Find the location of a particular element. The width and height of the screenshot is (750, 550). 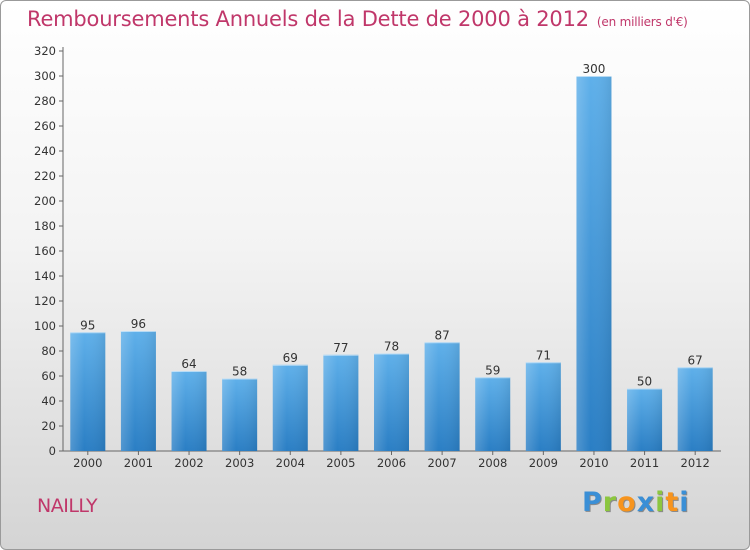

data-label: 67 is located at coordinates (695, 360).